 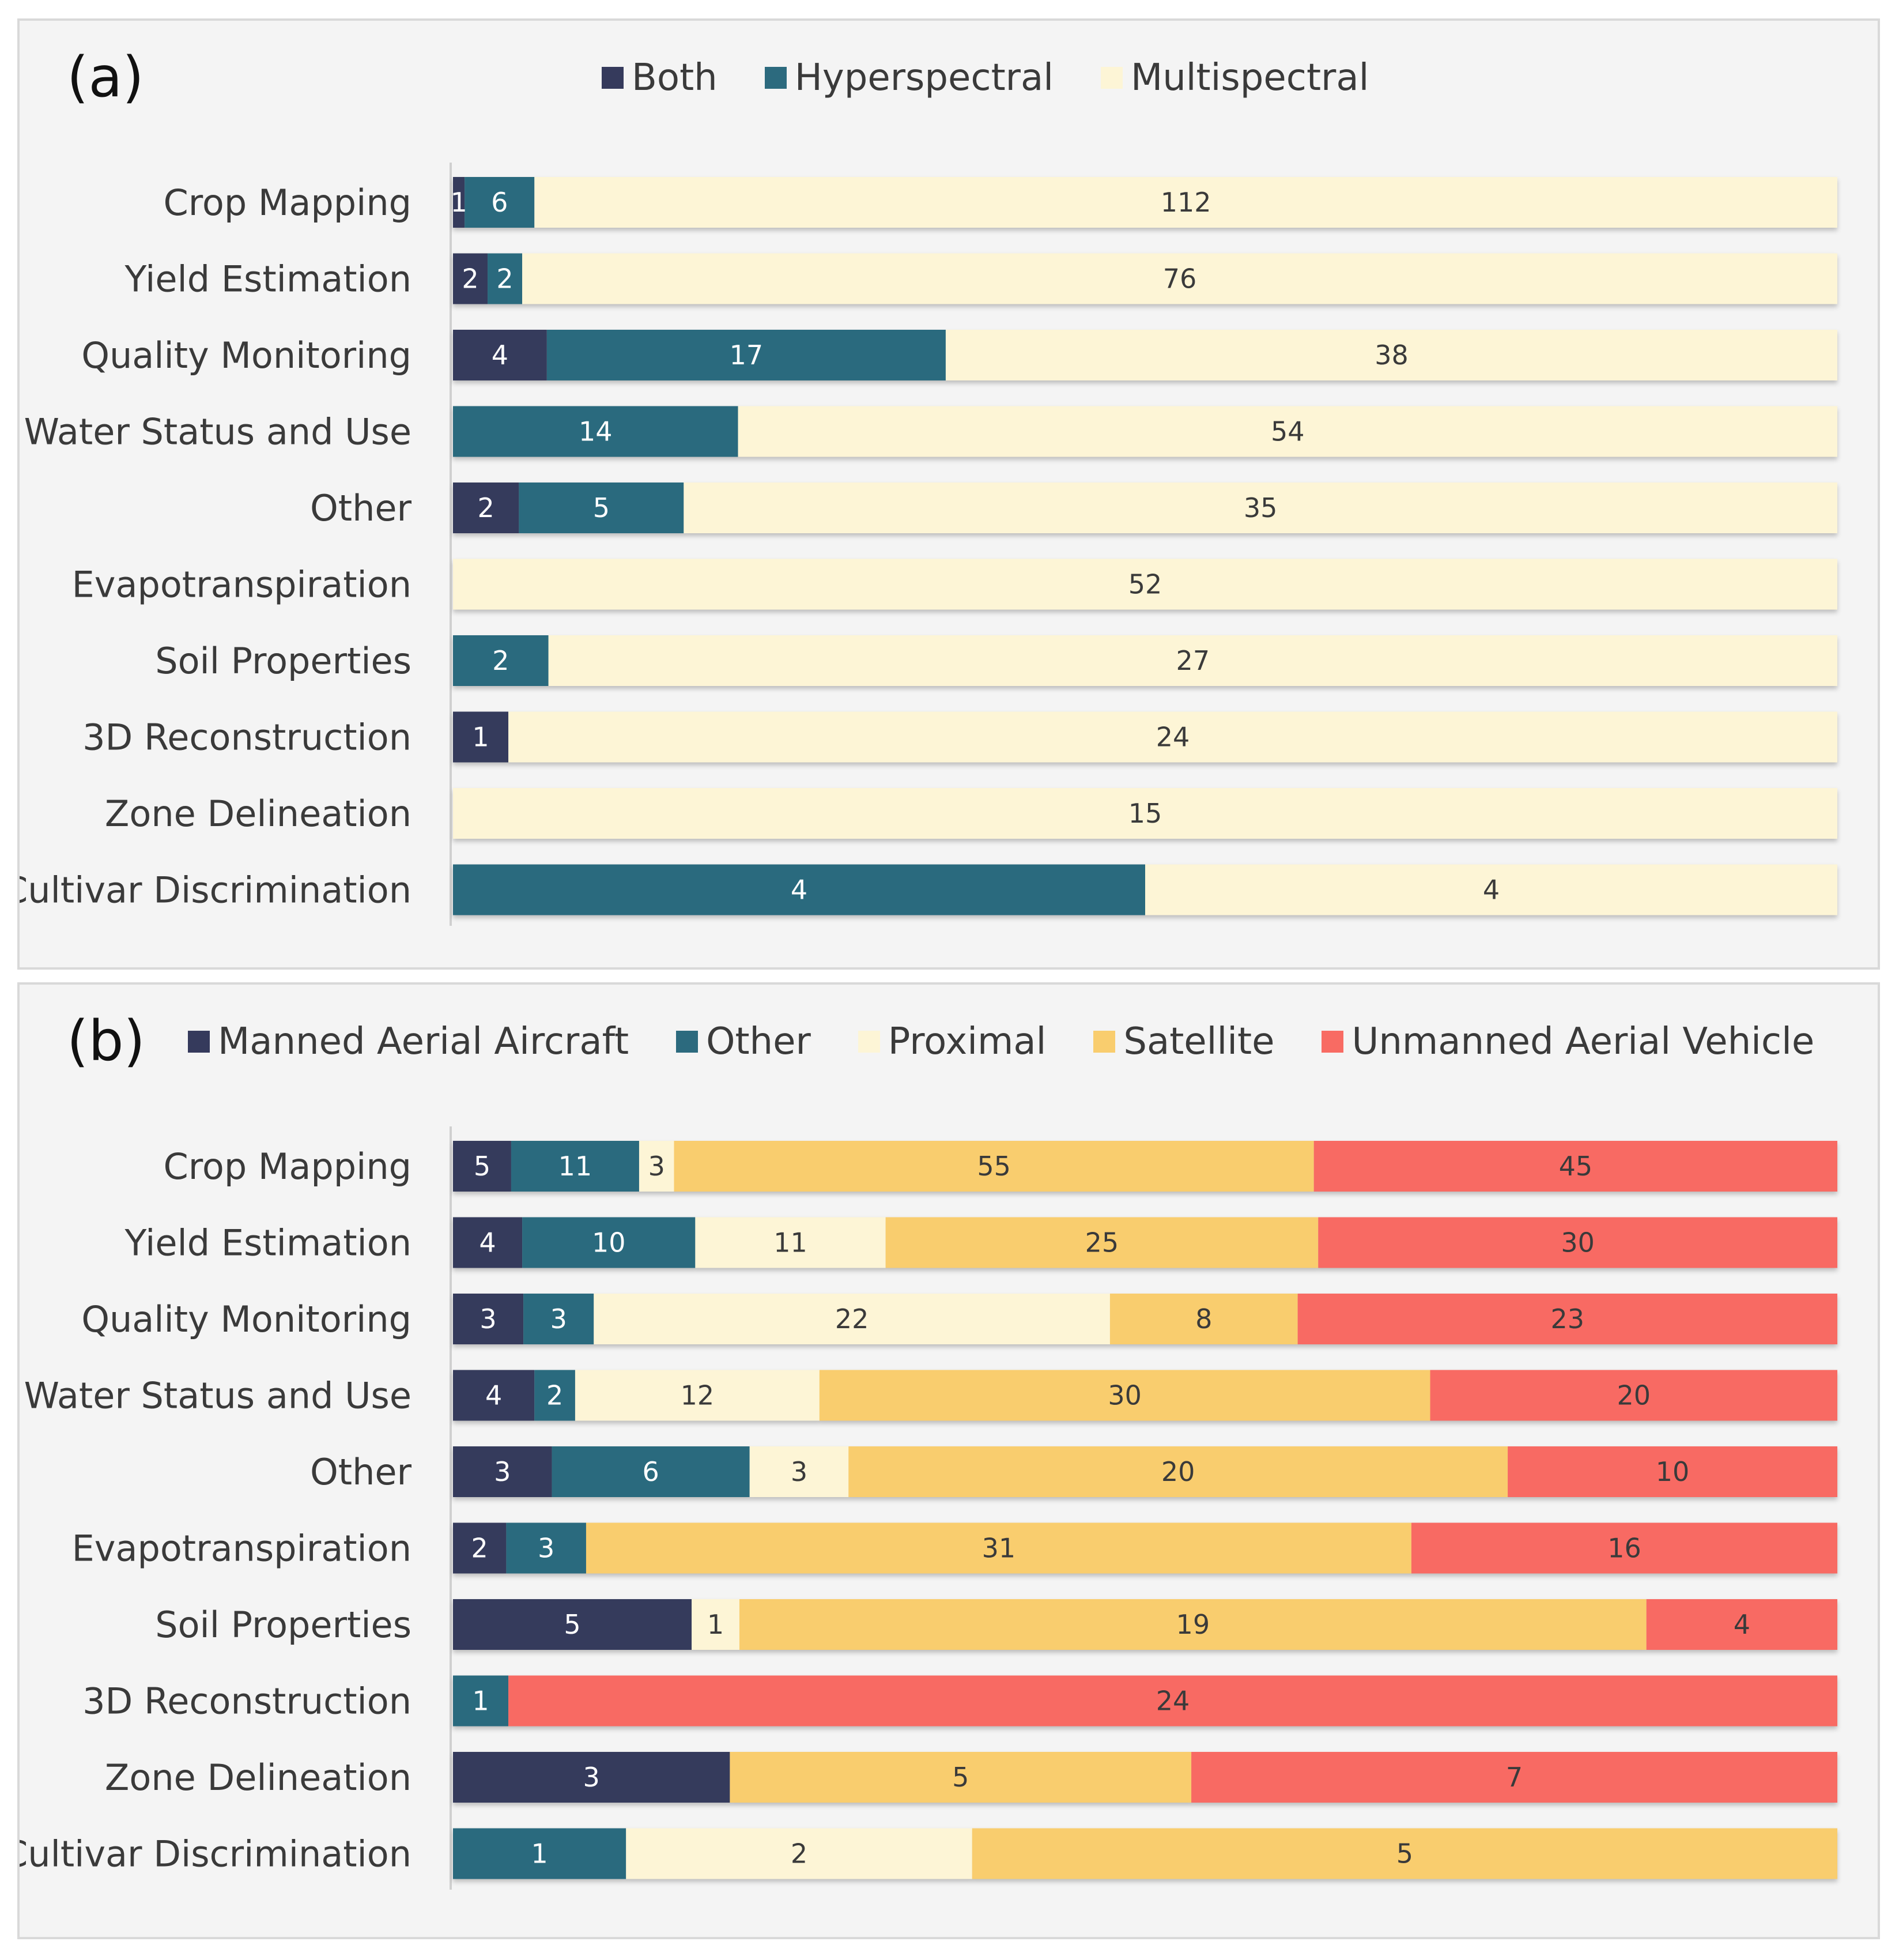 What do you see at coordinates (1183, 1041) in the screenshot?
I see `legend-item: Satellite` at bounding box center [1183, 1041].